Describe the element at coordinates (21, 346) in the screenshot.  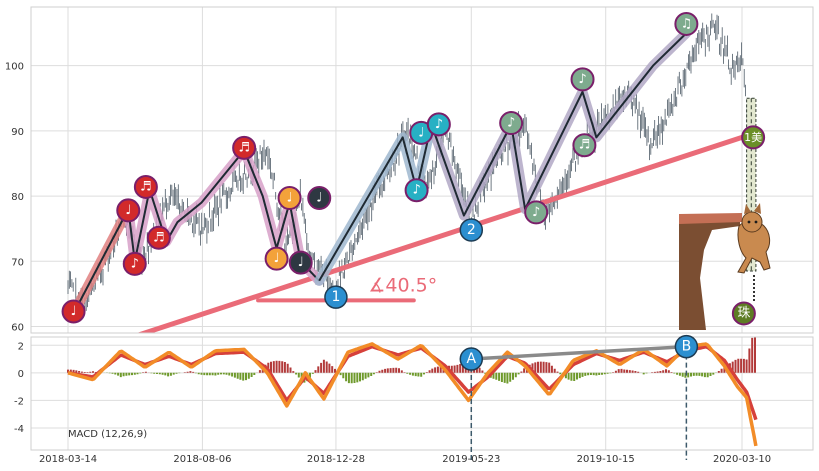
I see `macd-y-tick-label: 2` at that location.